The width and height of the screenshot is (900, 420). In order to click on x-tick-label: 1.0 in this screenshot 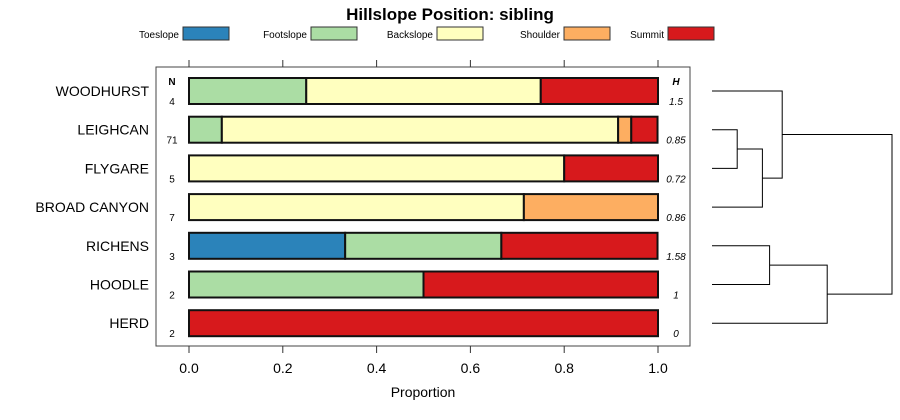, I will do `click(658, 368)`.